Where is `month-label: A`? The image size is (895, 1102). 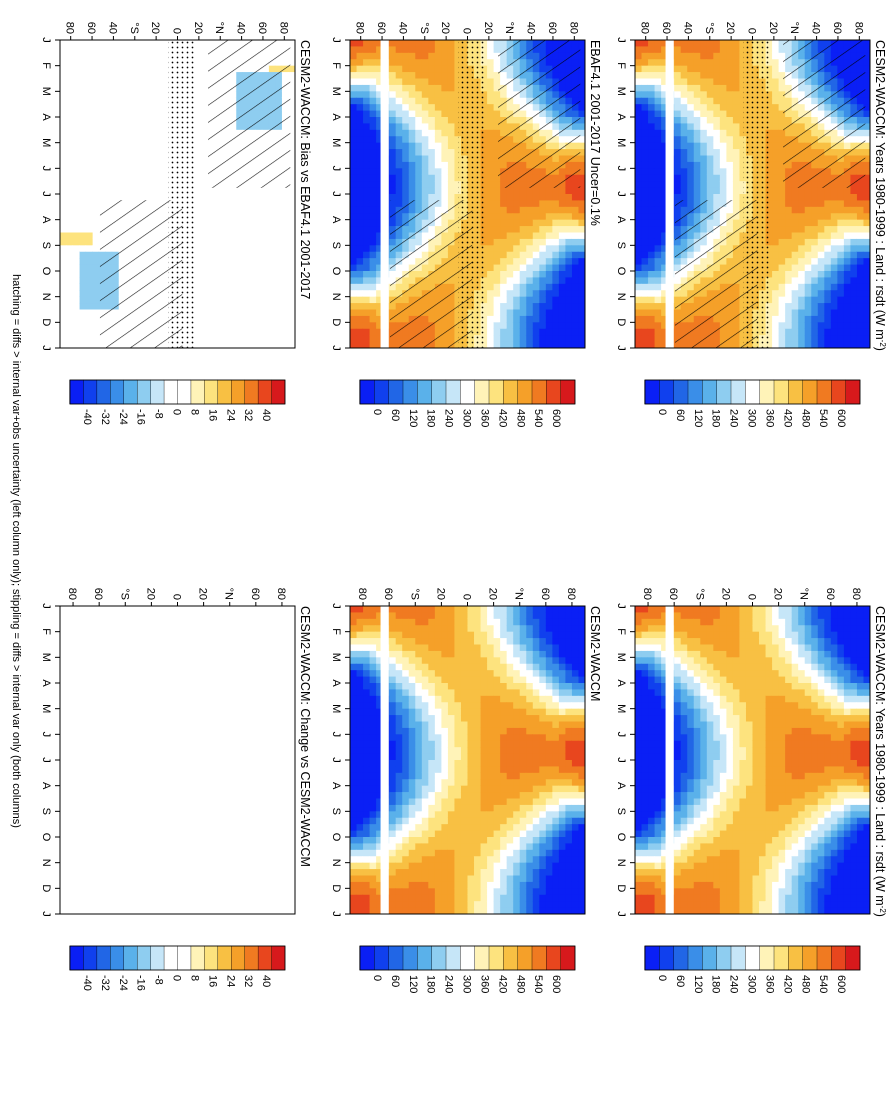
month-label: A is located at coordinates (621, 220).